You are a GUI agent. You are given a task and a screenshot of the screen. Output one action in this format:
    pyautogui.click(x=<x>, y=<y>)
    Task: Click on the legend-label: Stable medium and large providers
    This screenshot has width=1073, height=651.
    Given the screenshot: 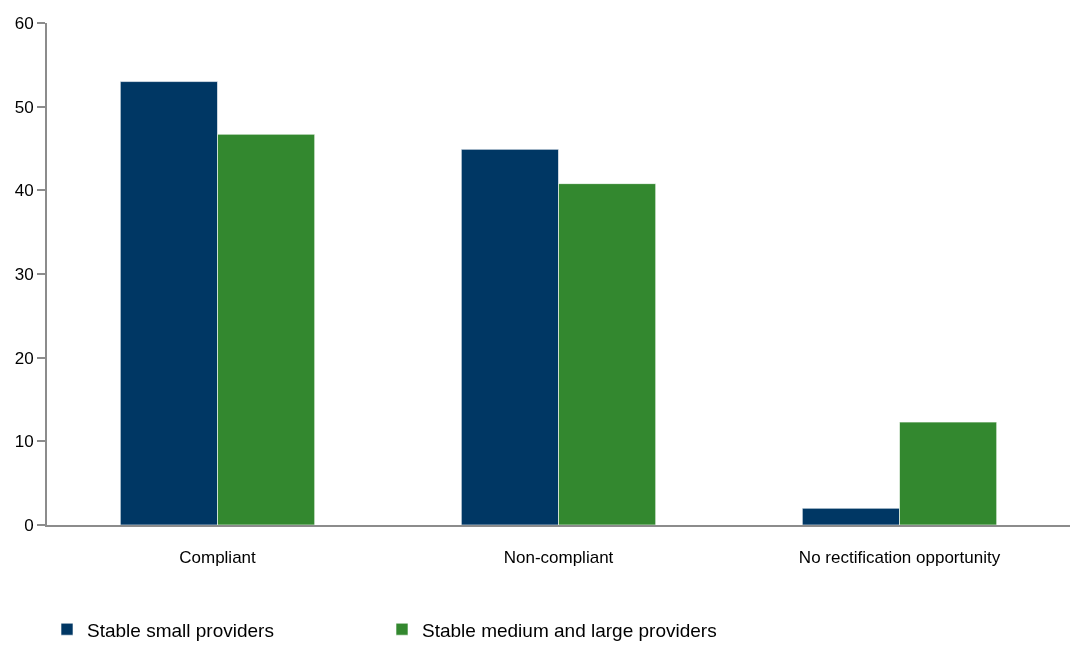 What is the action you would take?
    pyautogui.click(x=569, y=630)
    